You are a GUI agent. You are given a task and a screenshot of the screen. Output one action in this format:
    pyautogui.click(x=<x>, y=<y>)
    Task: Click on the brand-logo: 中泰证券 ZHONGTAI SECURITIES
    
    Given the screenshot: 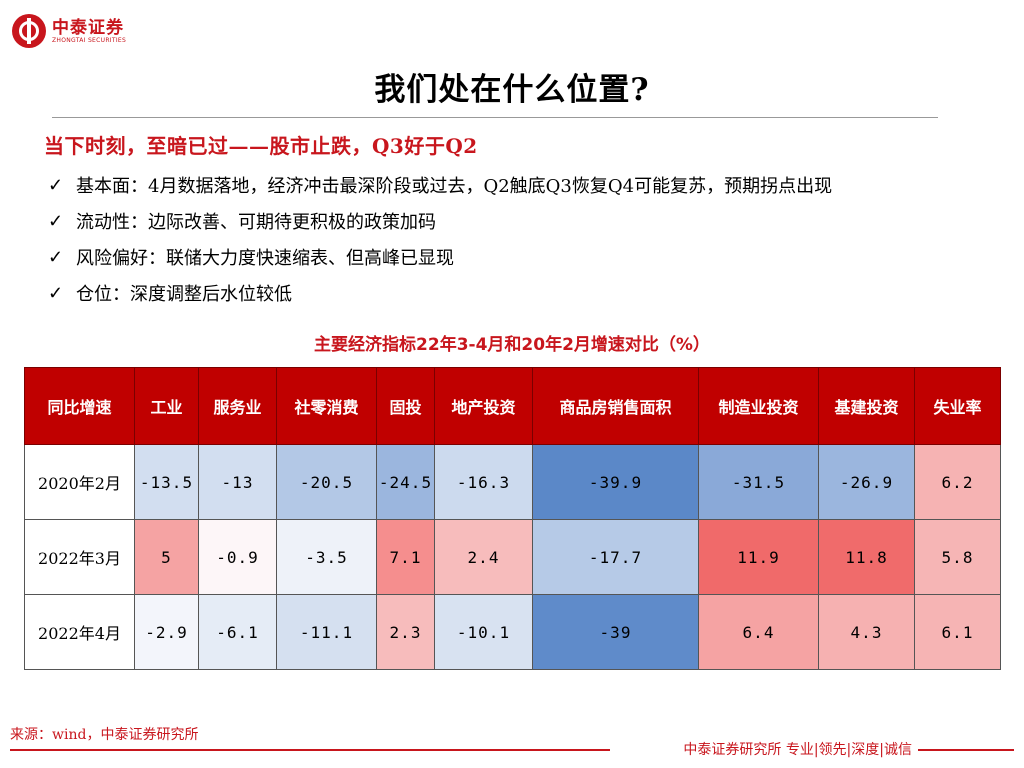 What is the action you would take?
    pyautogui.click(x=69, y=31)
    